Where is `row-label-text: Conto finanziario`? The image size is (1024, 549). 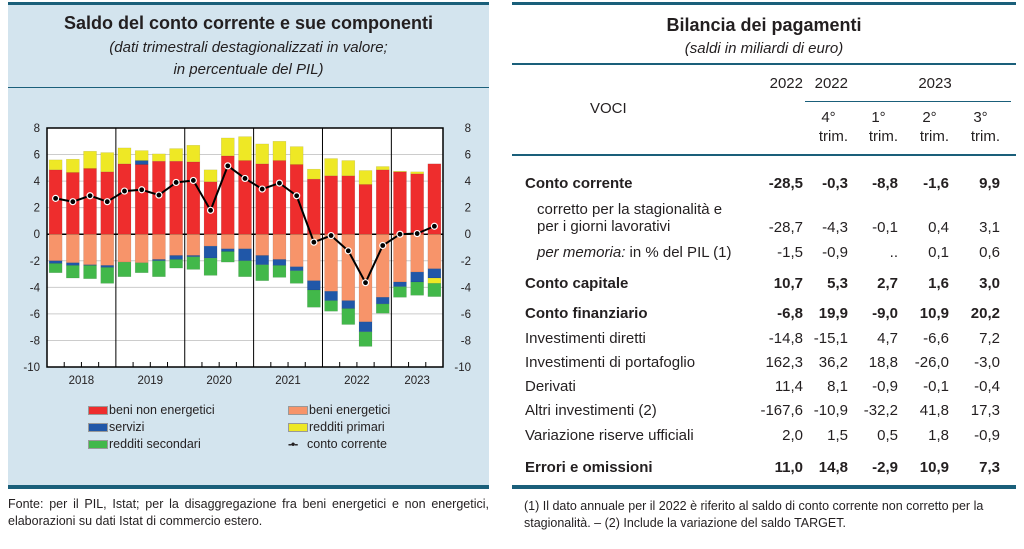 row-label-text: Conto finanziario is located at coordinates (586, 313).